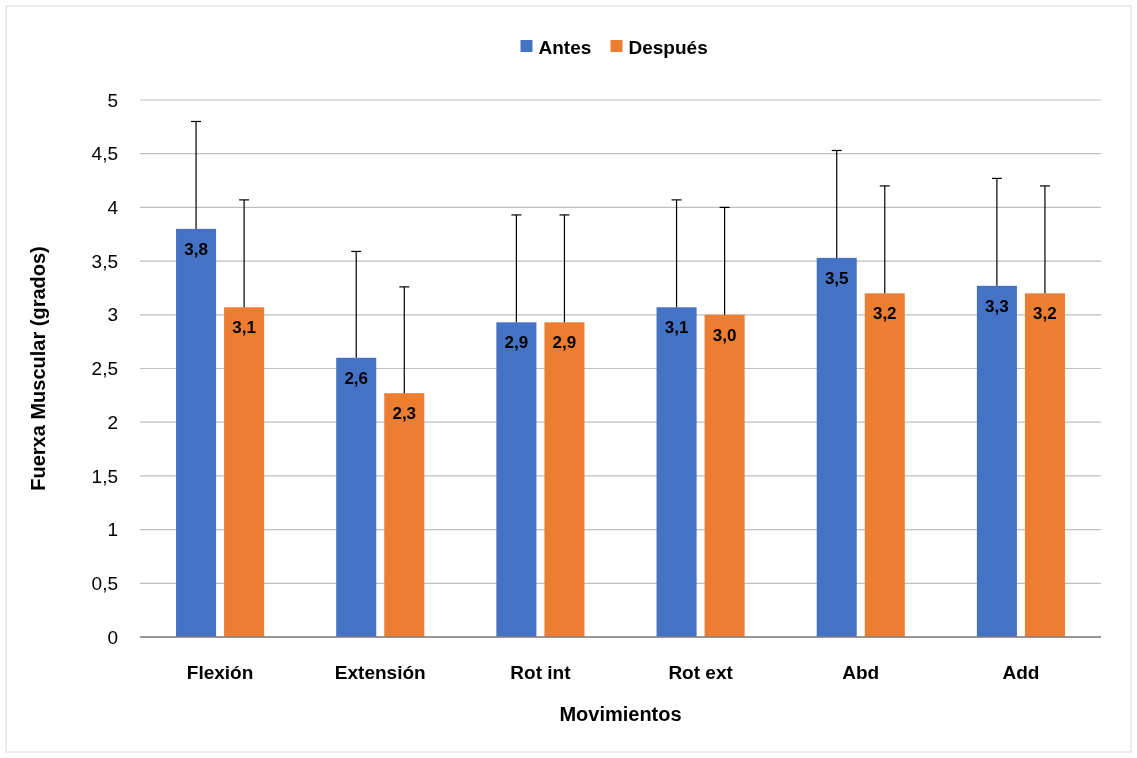 Image resolution: width=1137 pixels, height=758 pixels. What do you see at coordinates (113, 208) in the screenshot?
I see `y-tick-label: 4` at bounding box center [113, 208].